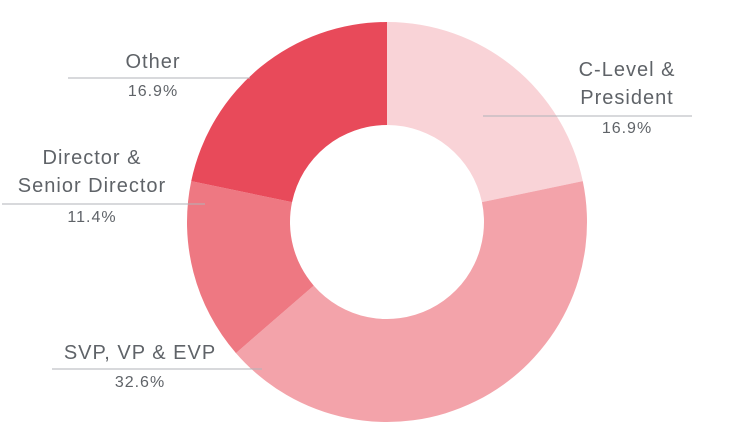 Image resolution: width=746 pixels, height=444 pixels. I want to click on value-label: 11.4%, so click(92, 217).